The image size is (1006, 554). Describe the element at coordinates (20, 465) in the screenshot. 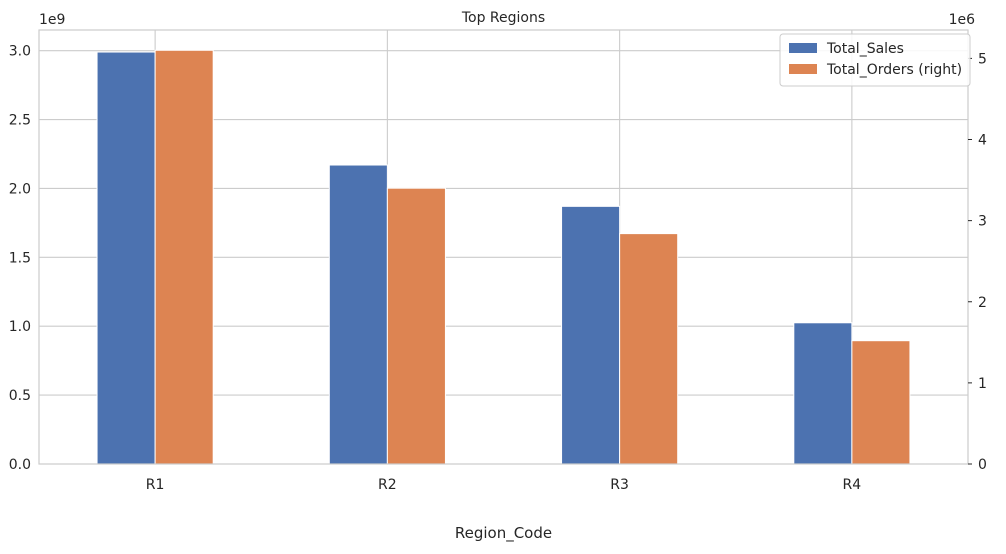

I see `left-y-tick-label: 0.0` at that location.